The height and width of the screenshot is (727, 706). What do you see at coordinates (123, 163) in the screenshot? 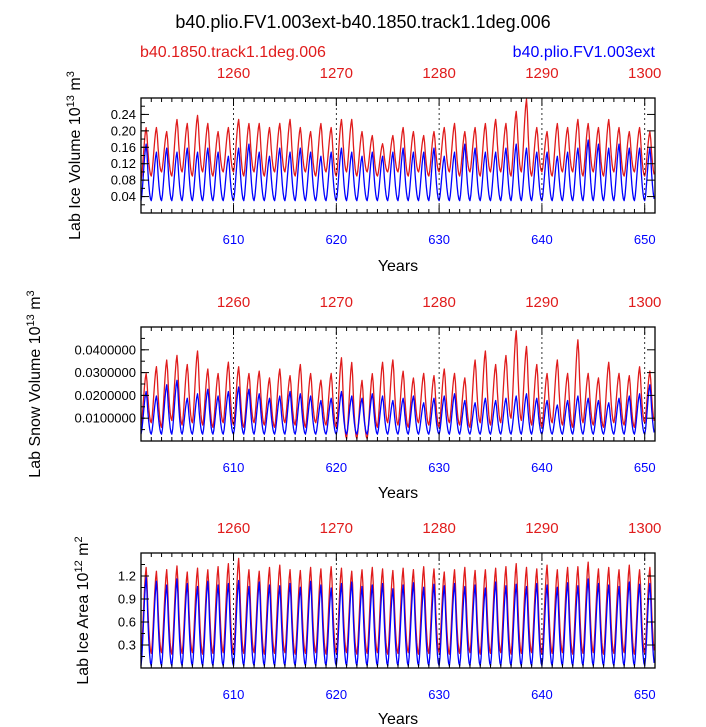
I see `y-tick-label: 0.12` at bounding box center [123, 163].